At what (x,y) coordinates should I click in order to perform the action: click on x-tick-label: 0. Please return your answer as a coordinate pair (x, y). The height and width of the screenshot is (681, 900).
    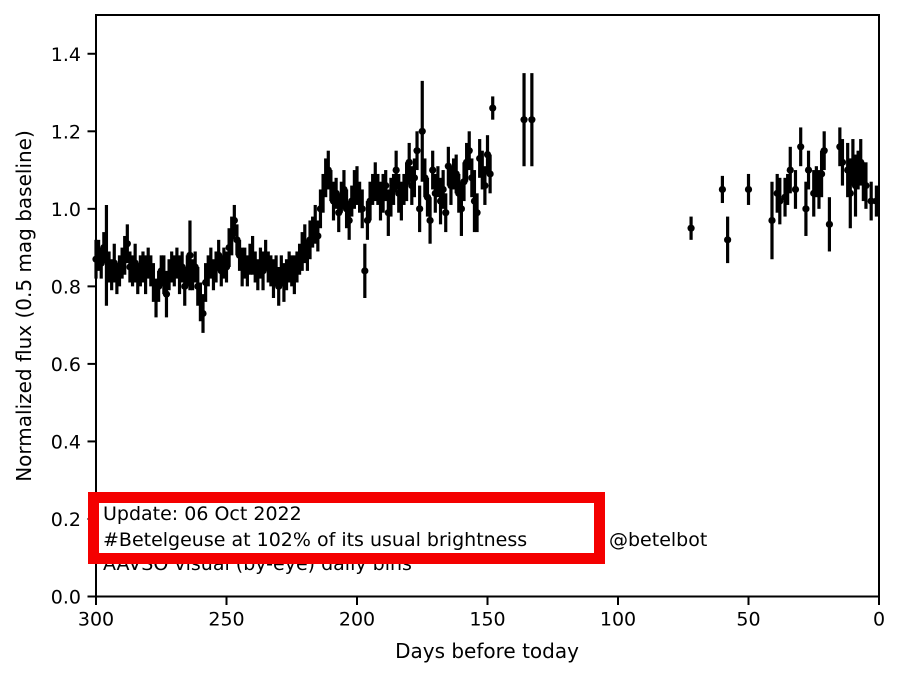
    Looking at the image, I should click on (879, 620).